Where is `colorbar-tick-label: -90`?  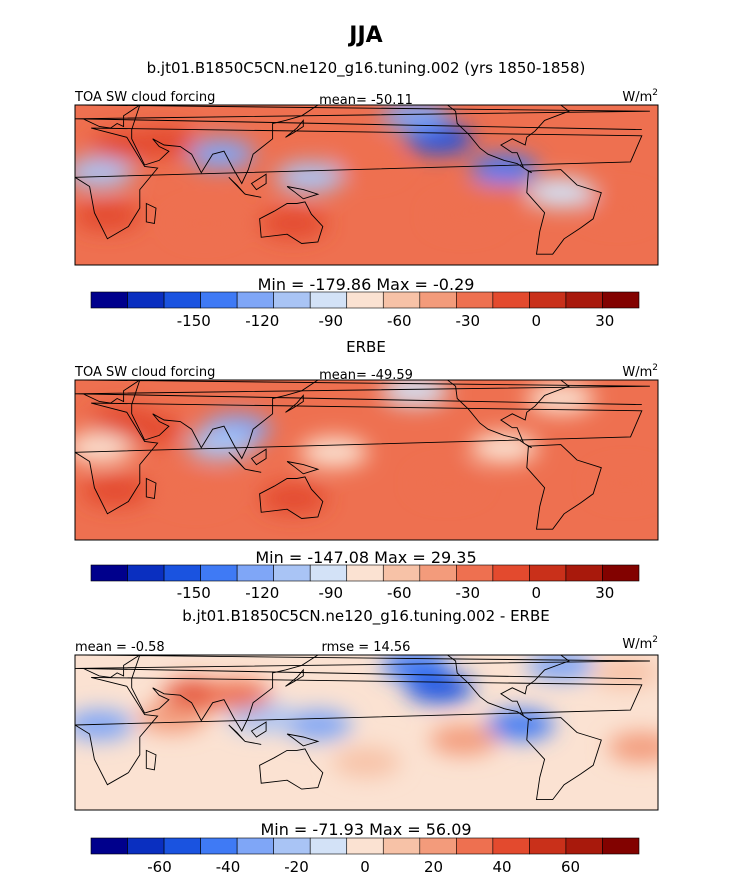 colorbar-tick-label: -90 is located at coordinates (331, 593).